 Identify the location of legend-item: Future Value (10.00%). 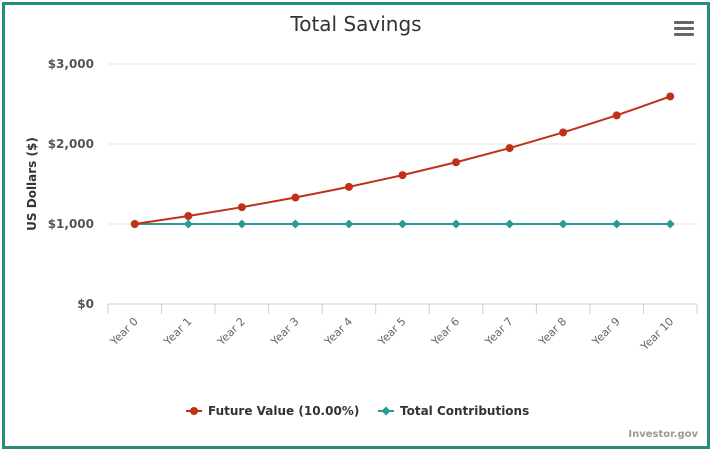
(272, 411).